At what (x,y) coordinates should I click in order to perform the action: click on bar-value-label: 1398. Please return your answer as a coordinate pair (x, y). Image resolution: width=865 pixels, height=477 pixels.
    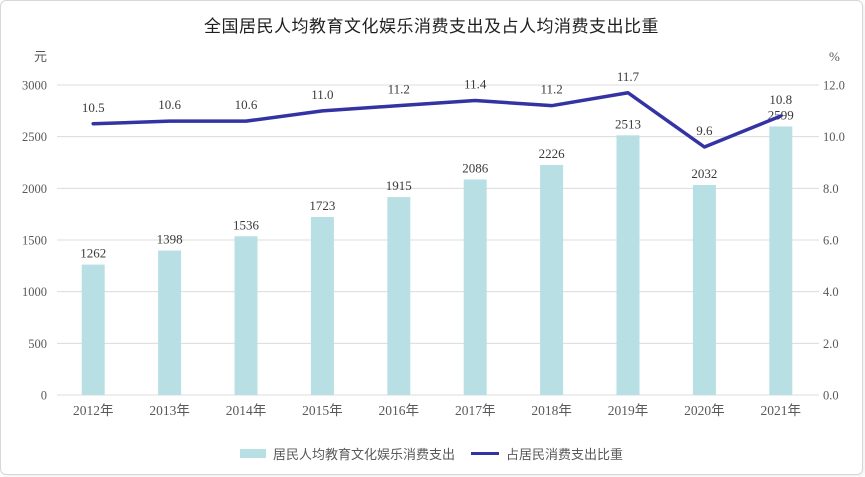
    Looking at the image, I should click on (170, 239).